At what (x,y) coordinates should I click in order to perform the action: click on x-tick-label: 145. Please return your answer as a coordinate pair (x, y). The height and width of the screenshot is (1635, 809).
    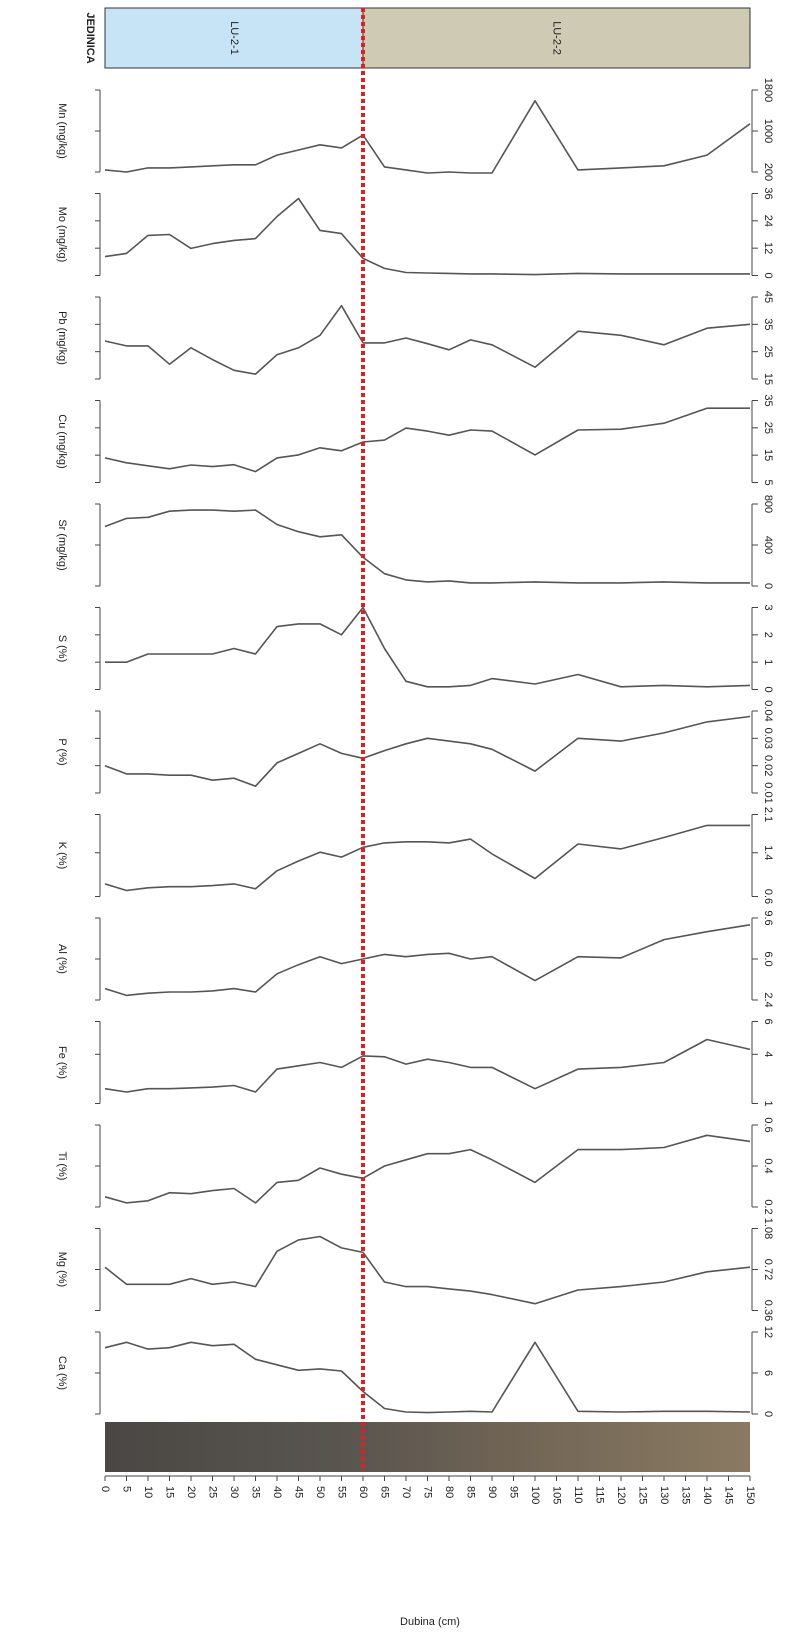
    Looking at the image, I should click on (729, 1495).